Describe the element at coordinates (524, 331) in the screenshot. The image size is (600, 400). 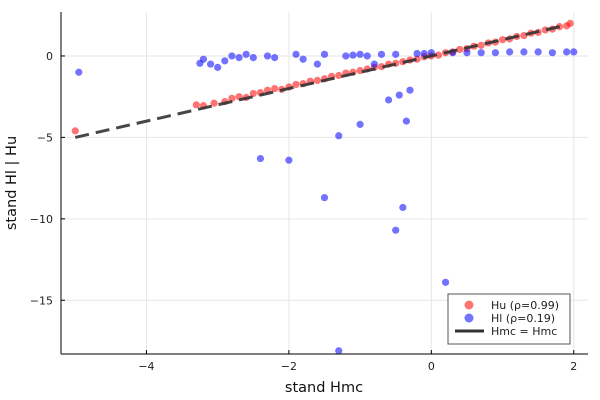
I see `legend-line-label: Hmc = Hmc` at that location.